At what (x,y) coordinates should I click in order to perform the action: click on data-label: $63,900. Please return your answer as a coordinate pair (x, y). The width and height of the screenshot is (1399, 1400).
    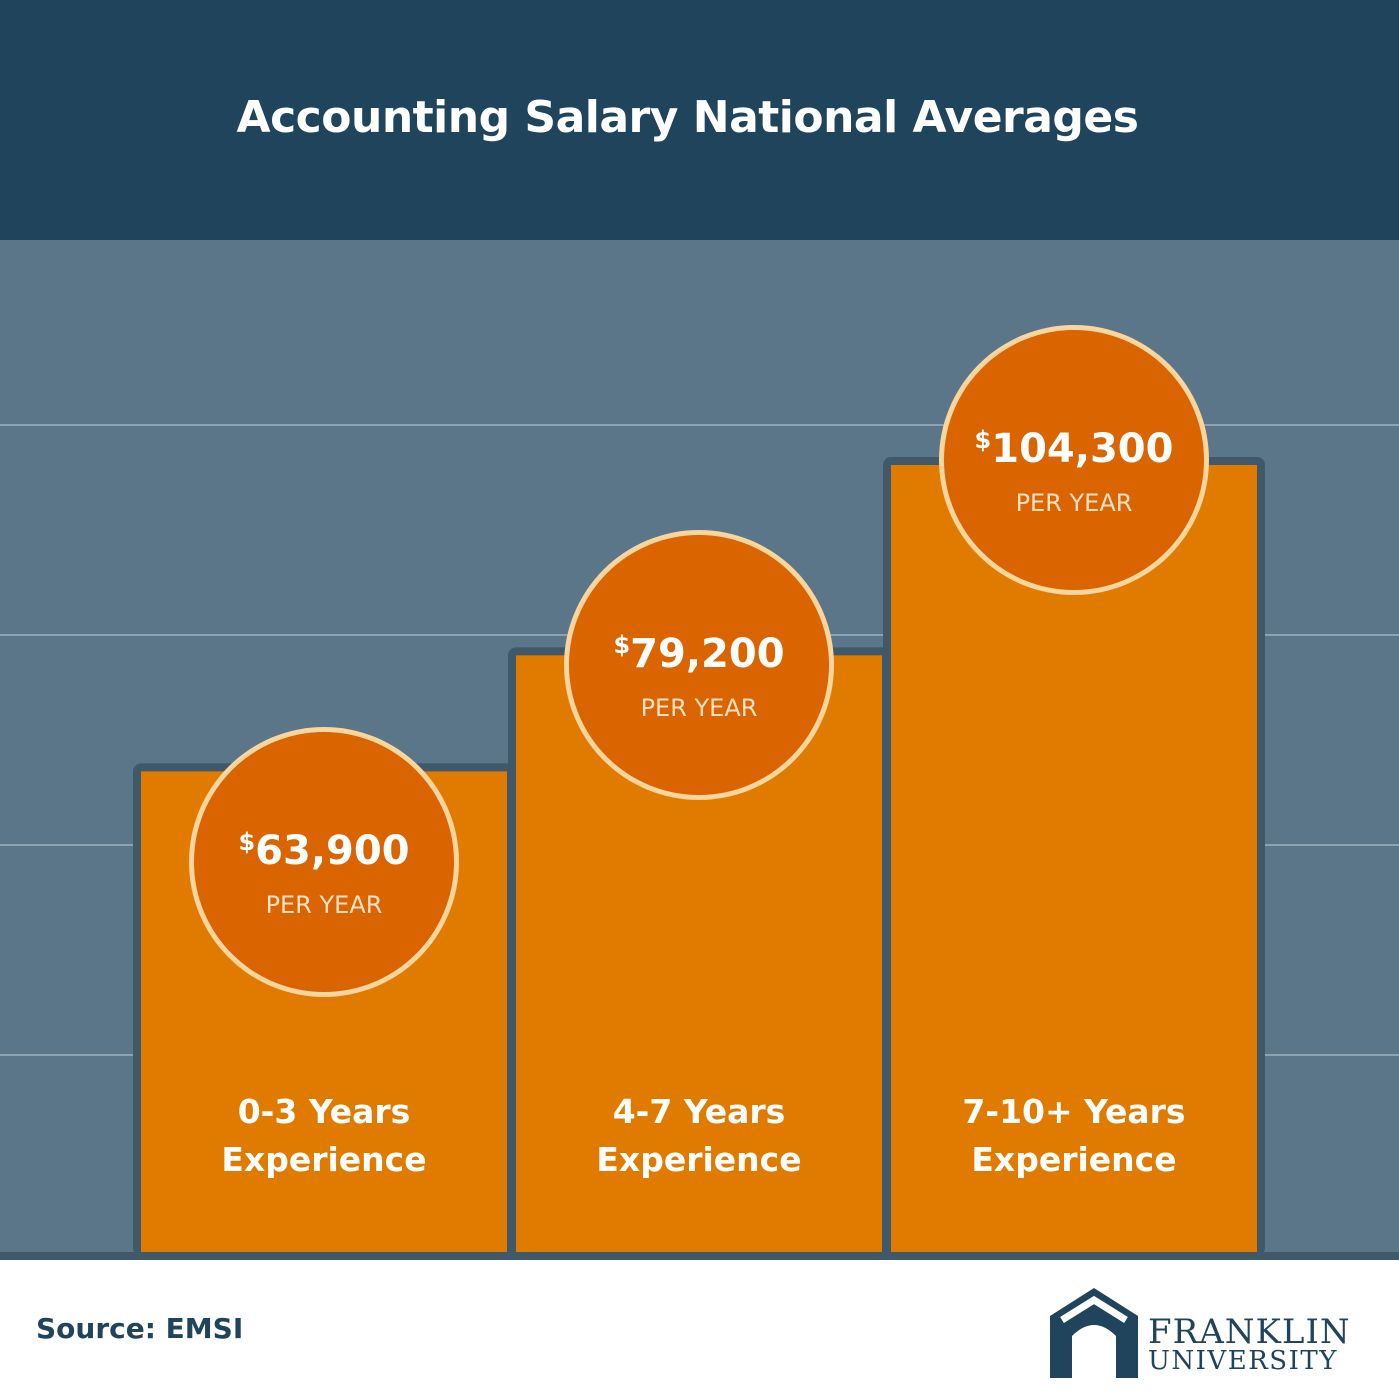
    Looking at the image, I should click on (323, 851).